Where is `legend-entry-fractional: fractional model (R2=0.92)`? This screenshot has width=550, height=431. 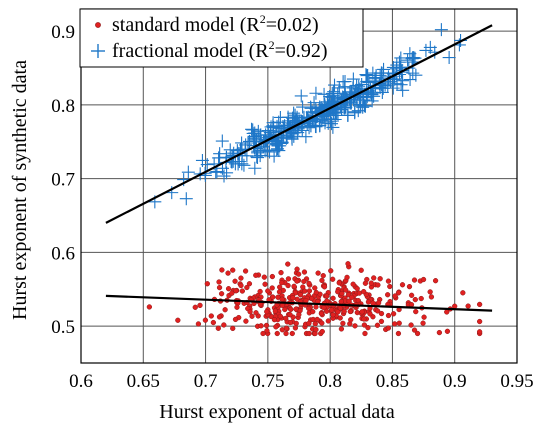 legend-entry-fractional: fractional model (R2=0.92) is located at coordinates (220, 50).